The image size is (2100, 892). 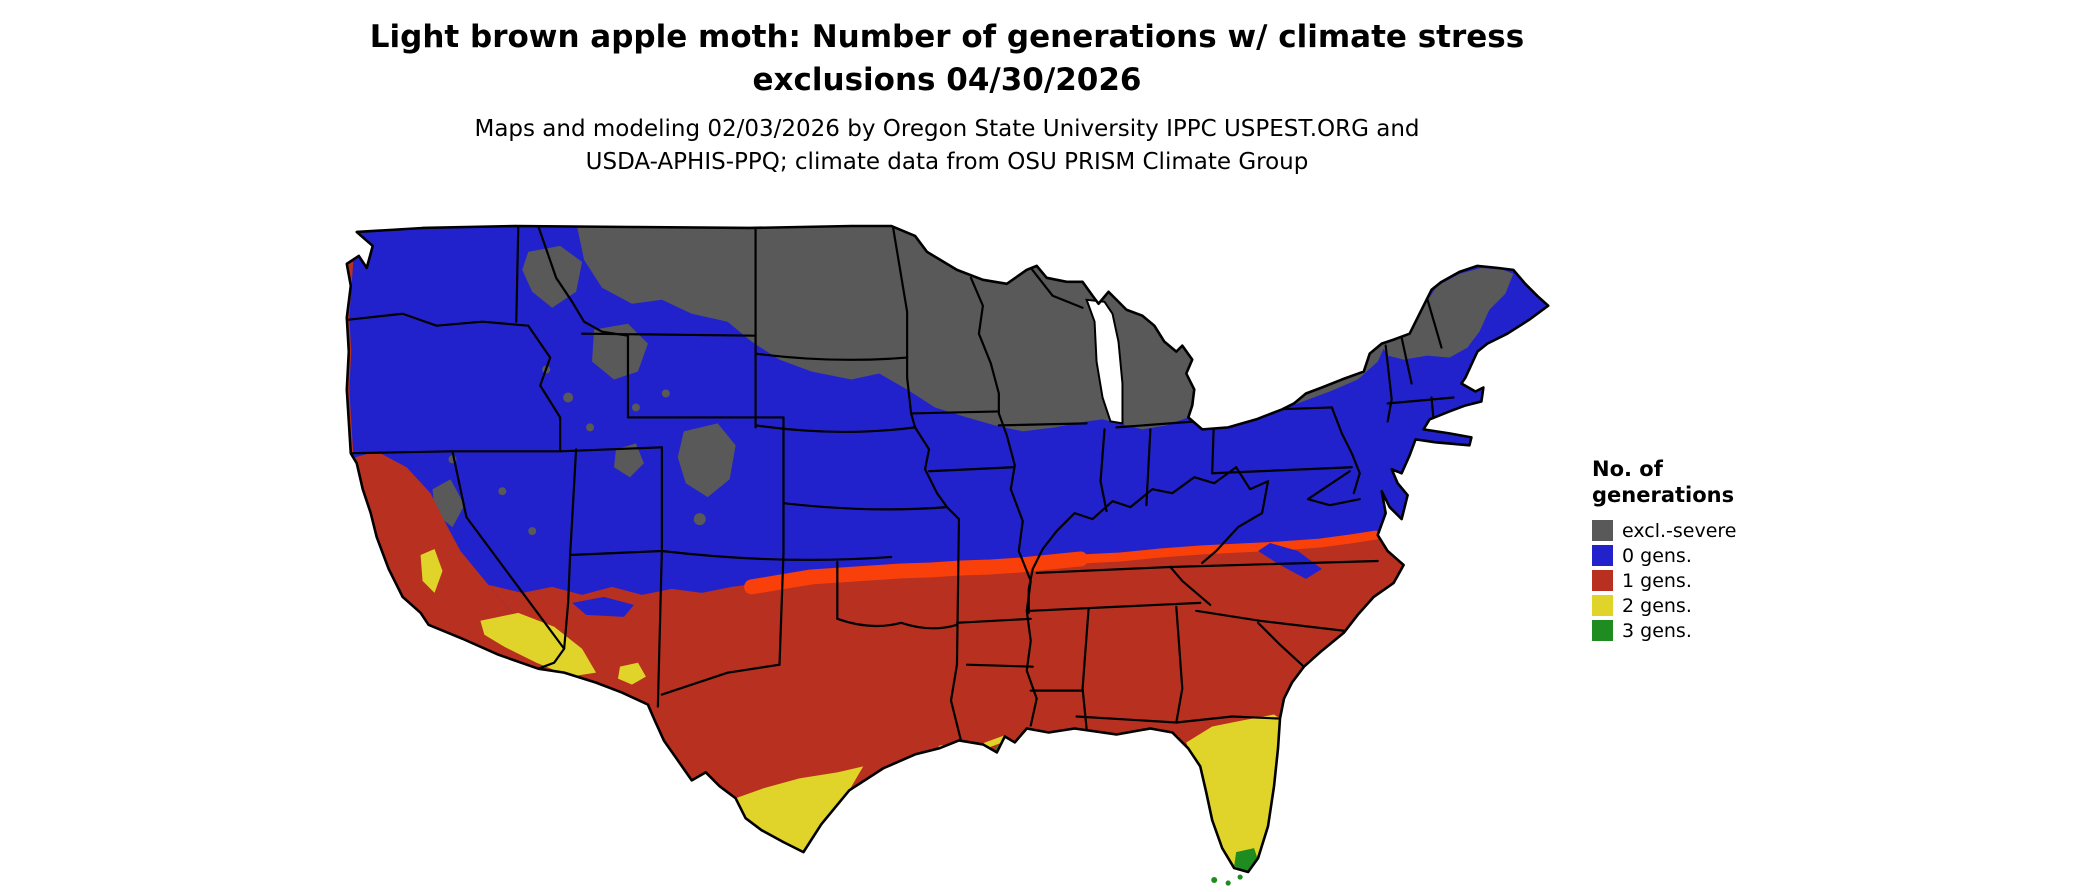 What do you see at coordinates (1290, 561) in the screenshot?
I see `appalachian-blue-pocket` at bounding box center [1290, 561].